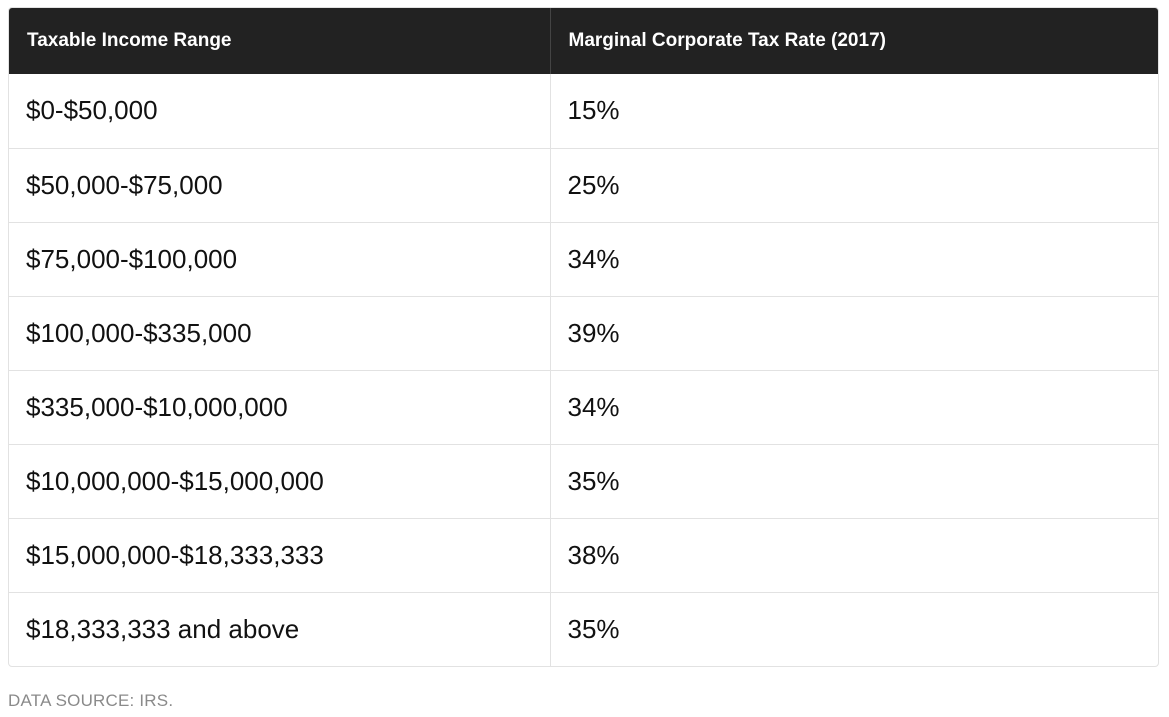  I want to click on table-row: $15,000,000-$18,333,333 38%, so click(583, 555).